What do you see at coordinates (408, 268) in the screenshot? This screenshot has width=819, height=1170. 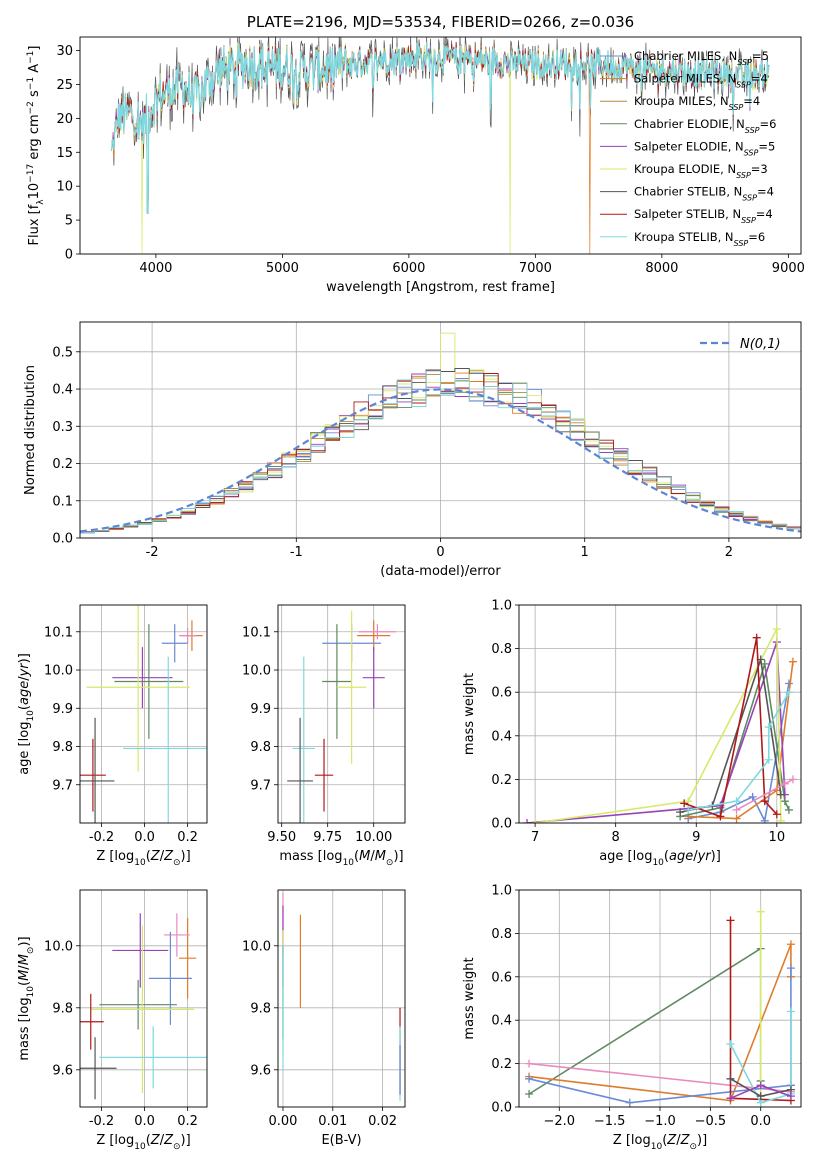 I see `x-tick-label: 6000` at bounding box center [408, 268].